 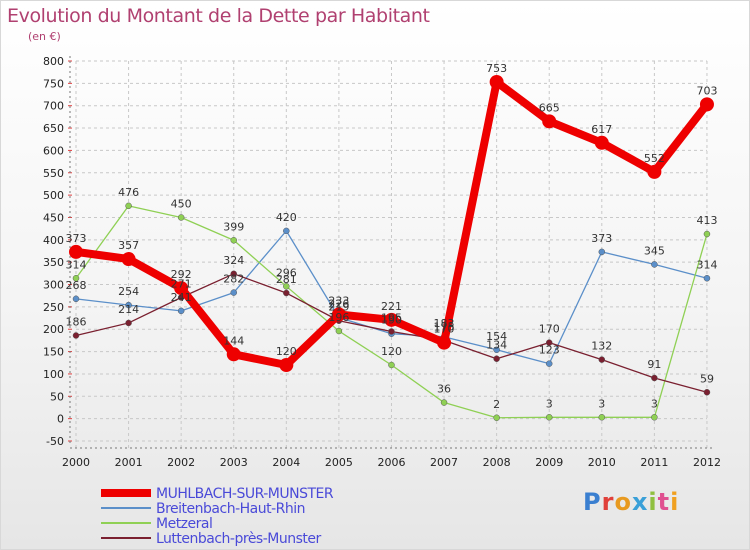 I want to click on x-tick-label: 2011, so click(x=654, y=462).